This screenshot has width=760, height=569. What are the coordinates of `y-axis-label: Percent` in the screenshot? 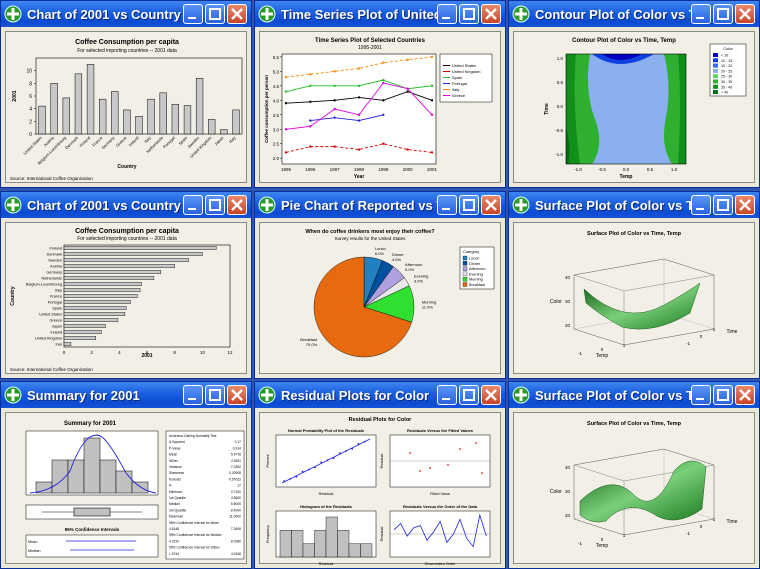 It's located at (268, 461).